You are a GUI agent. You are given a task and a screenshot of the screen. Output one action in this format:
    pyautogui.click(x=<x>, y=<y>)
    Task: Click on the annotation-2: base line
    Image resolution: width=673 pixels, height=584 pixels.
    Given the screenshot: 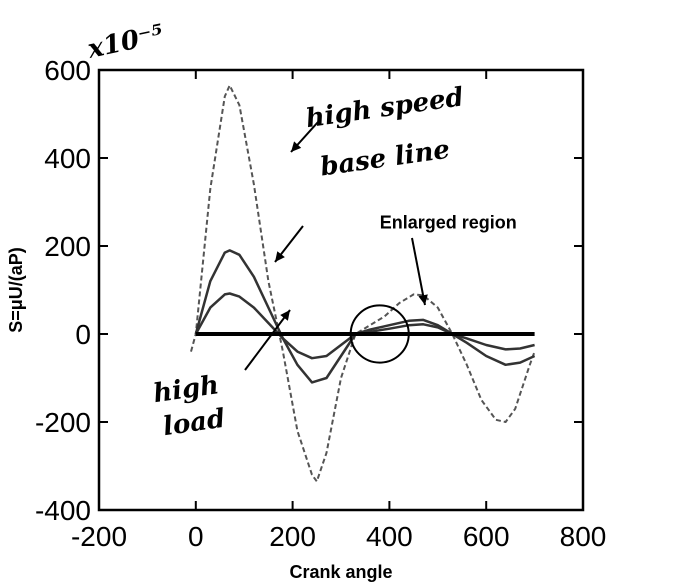 What is the action you would take?
    pyautogui.click(x=384, y=159)
    